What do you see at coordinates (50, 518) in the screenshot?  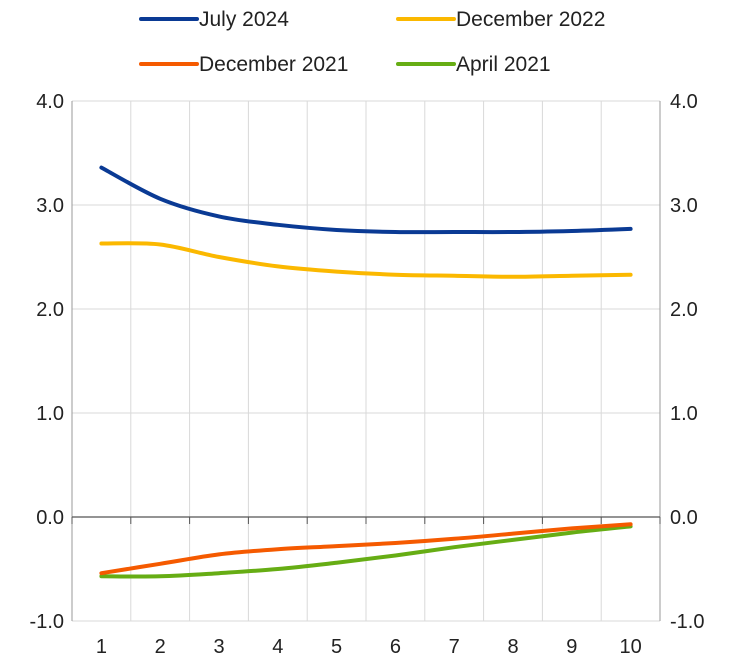 I see `y-tick-label-left: 0.0` at bounding box center [50, 518].